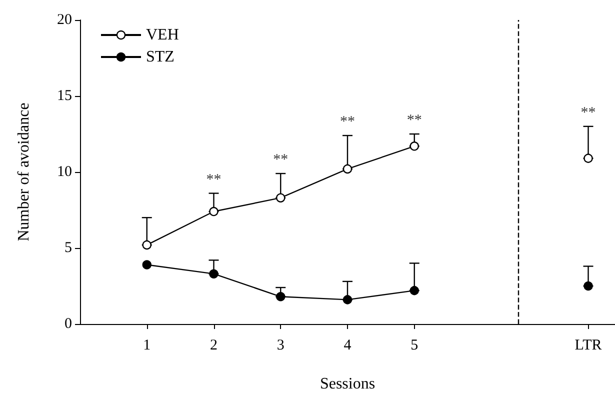 This screenshot has height=420, width=615. I want to click on x-tick-label: 5, so click(414, 346).